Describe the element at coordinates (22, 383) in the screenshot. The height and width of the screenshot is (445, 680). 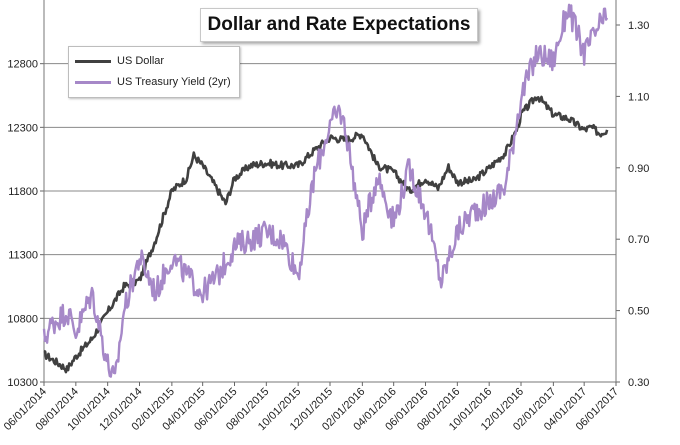
I see `y-left-tick-label: 10300` at that location.